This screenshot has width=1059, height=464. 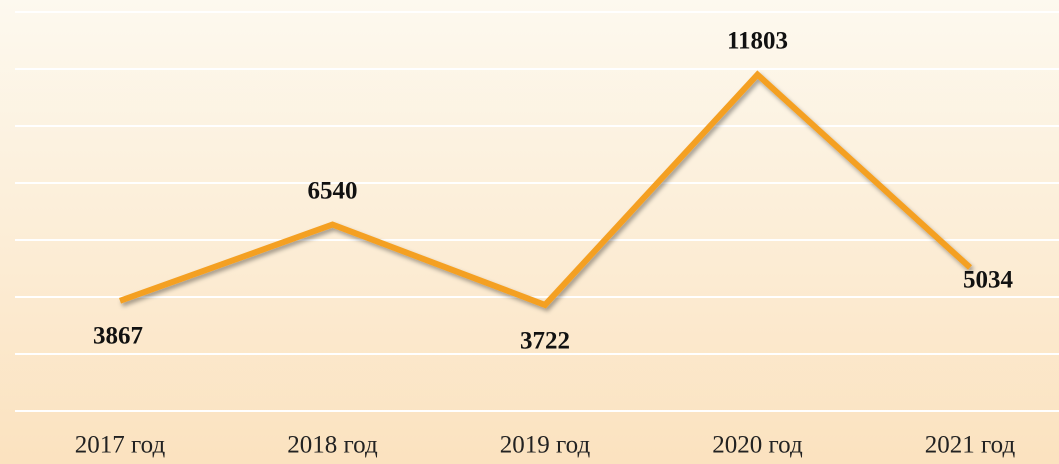 What do you see at coordinates (757, 40) in the screenshot?
I see `data-label: 11803` at bounding box center [757, 40].